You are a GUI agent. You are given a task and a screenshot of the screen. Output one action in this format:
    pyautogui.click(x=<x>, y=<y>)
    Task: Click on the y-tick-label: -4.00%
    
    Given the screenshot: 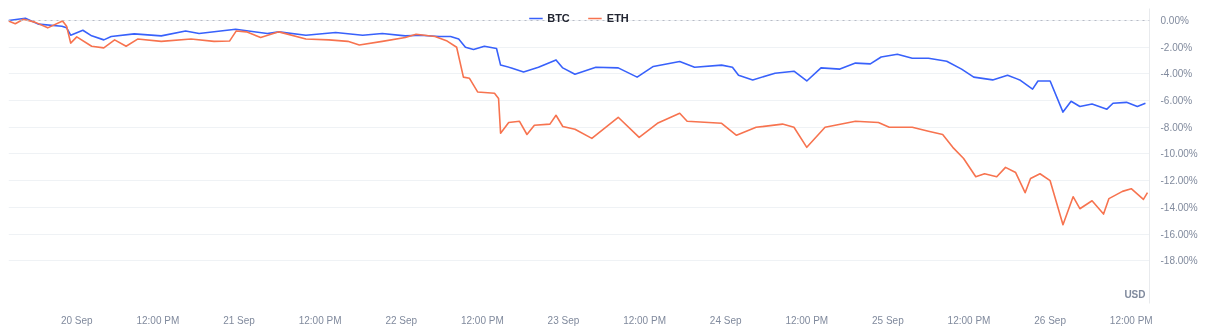 What is the action you would take?
    pyautogui.click(x=1176, y=74)
    